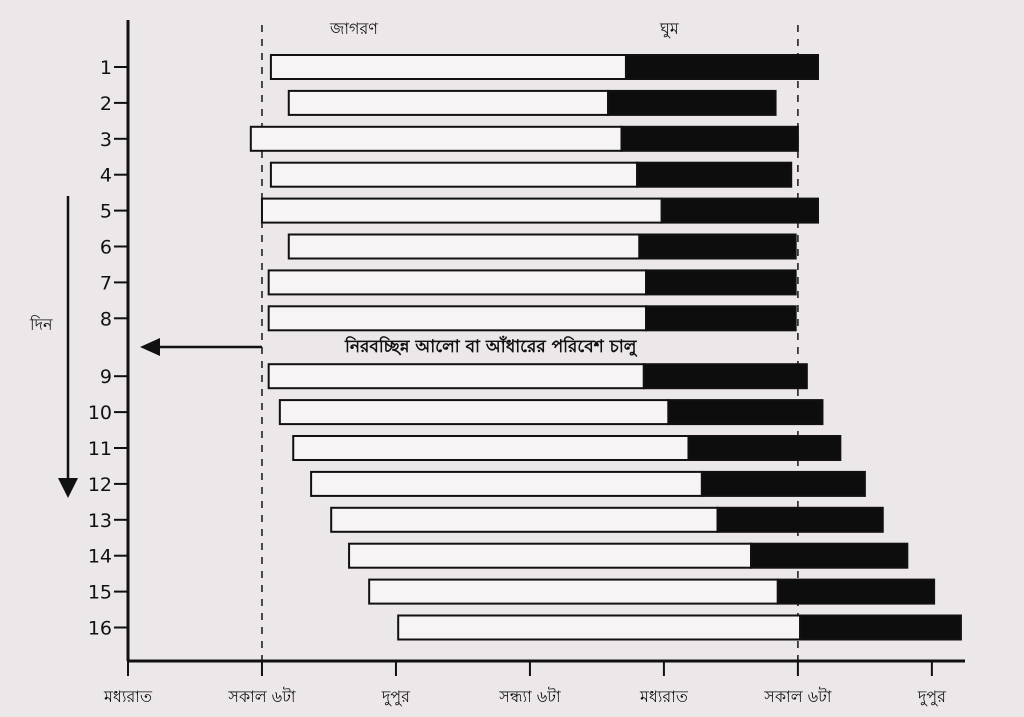 The image size is (1024, 717). What do you see at coordinates (100, 485) in the screenshot?
I see `day-label-12: 12` at bounding box center [100, 485].